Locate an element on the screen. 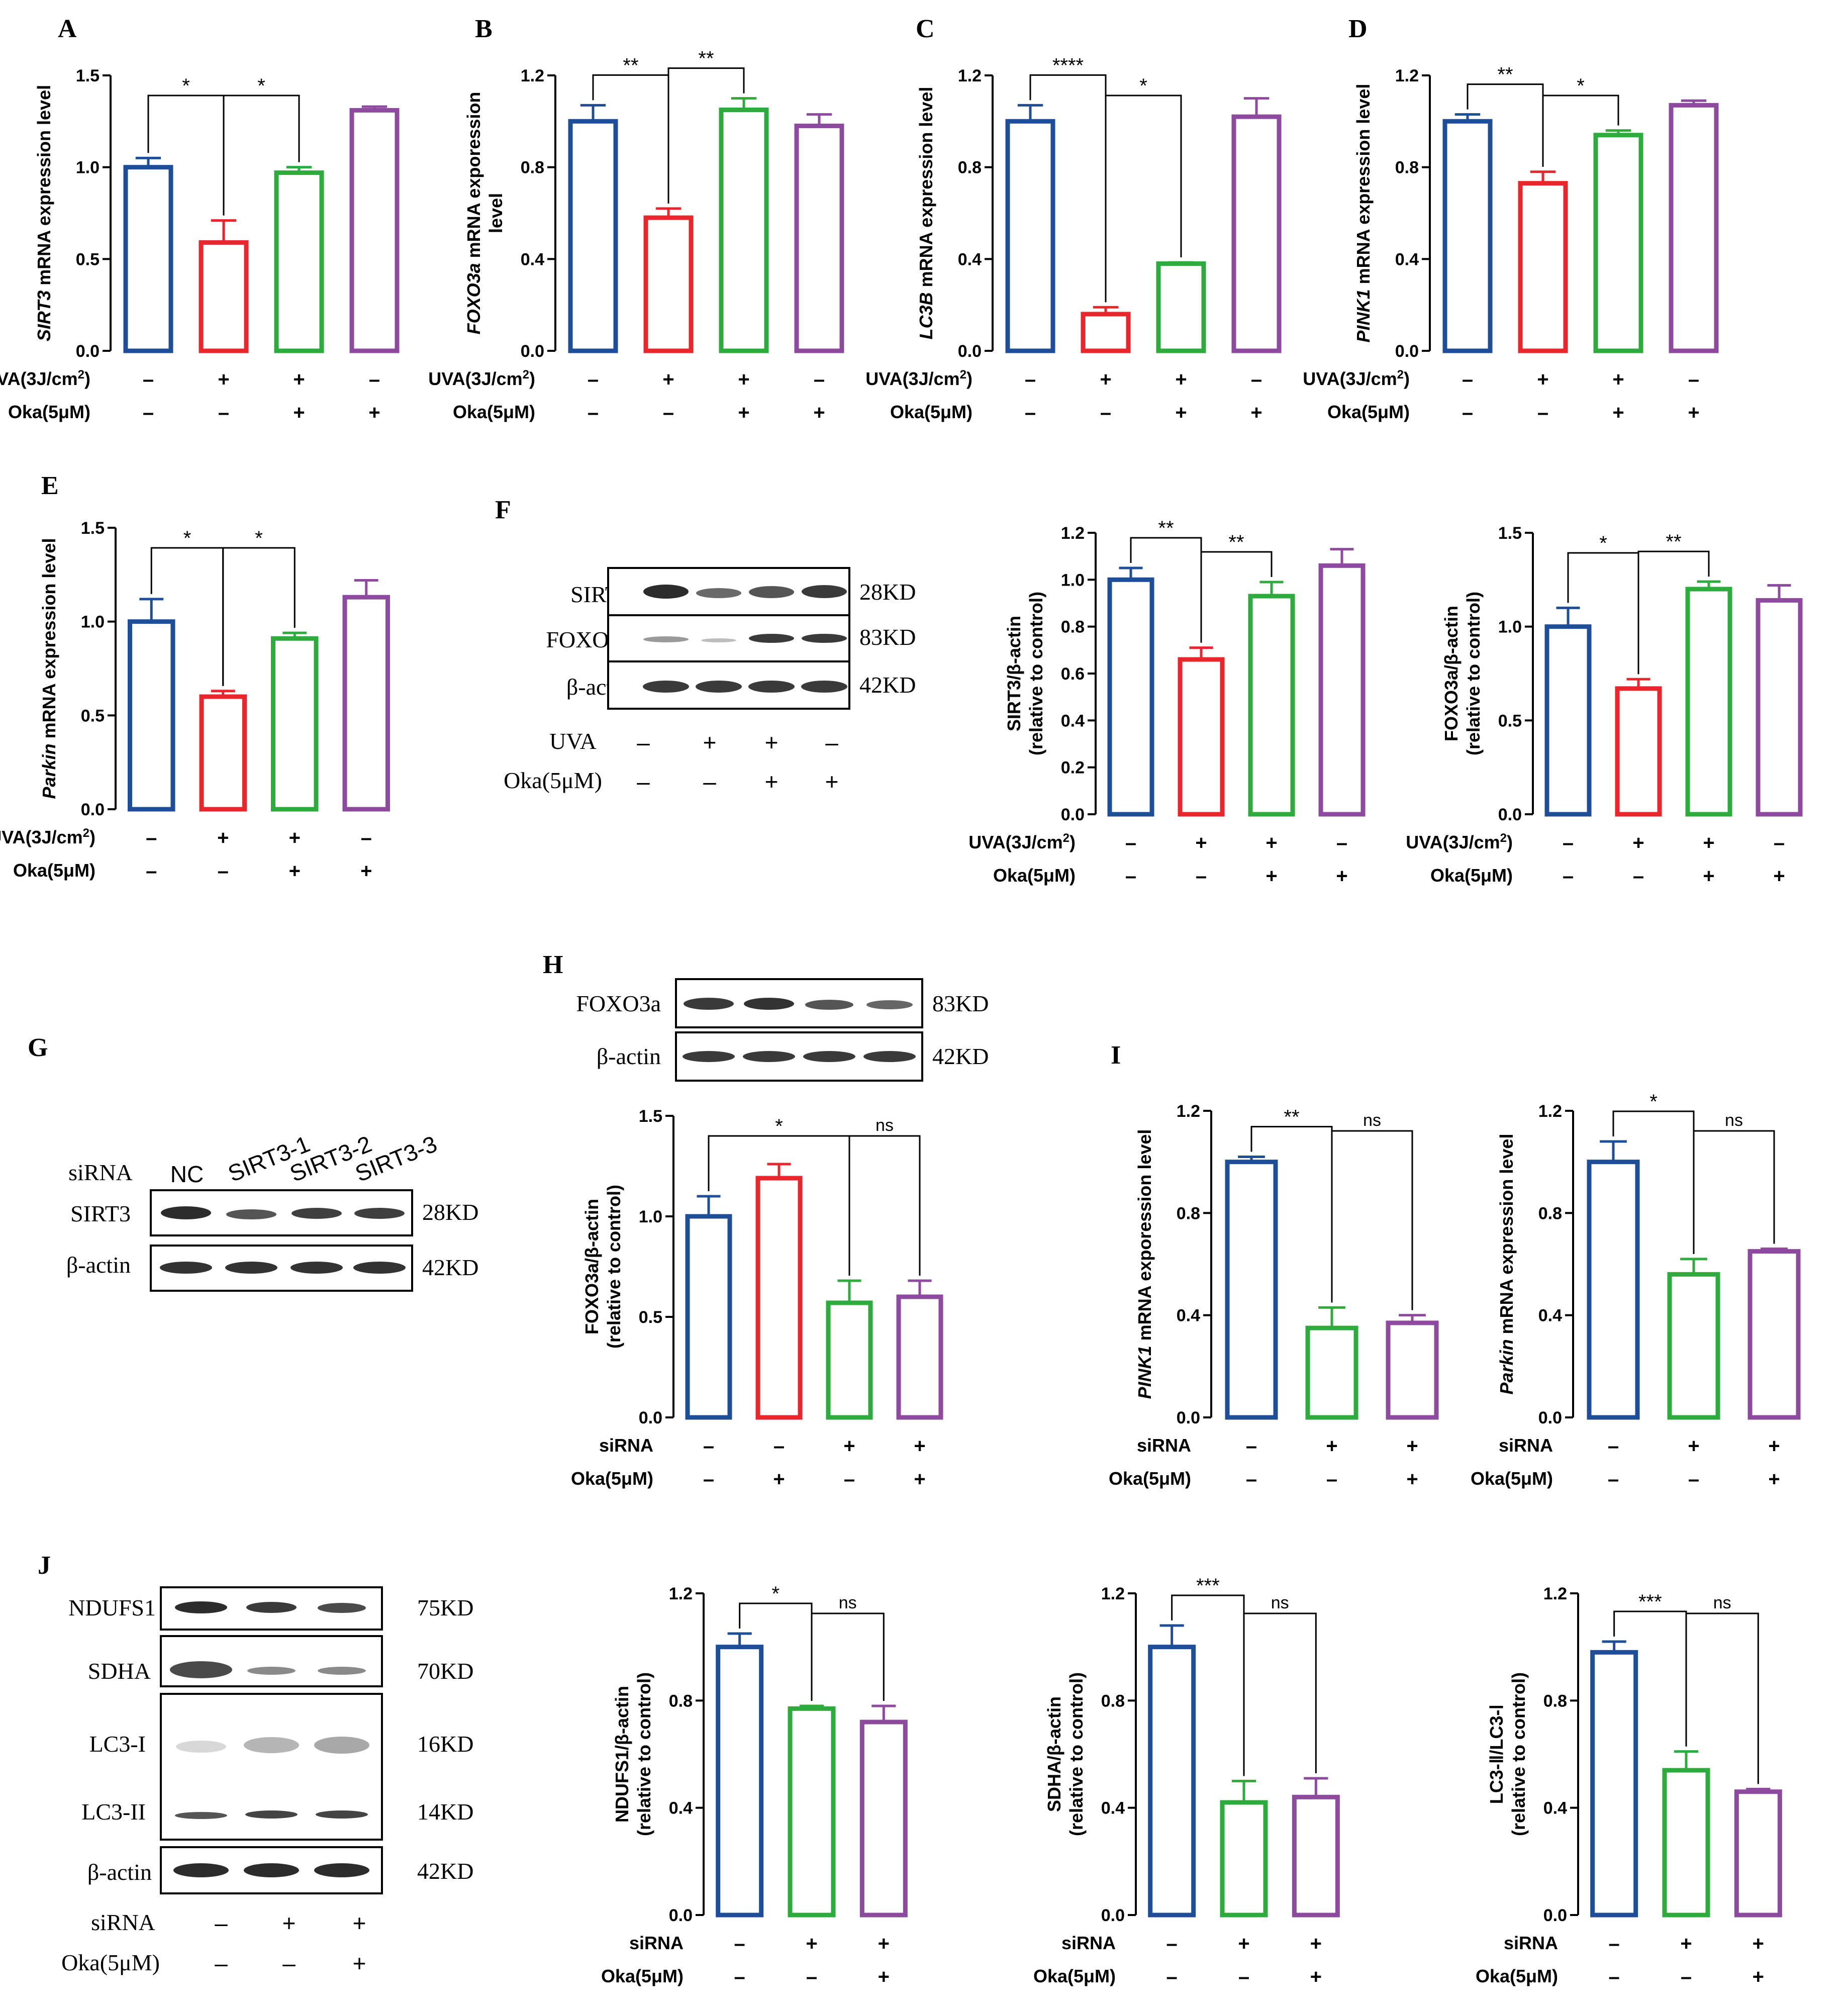 This screenshot has width=1848, height=2007. blot-f-size: 28KD is located at coordinates (888, 592).